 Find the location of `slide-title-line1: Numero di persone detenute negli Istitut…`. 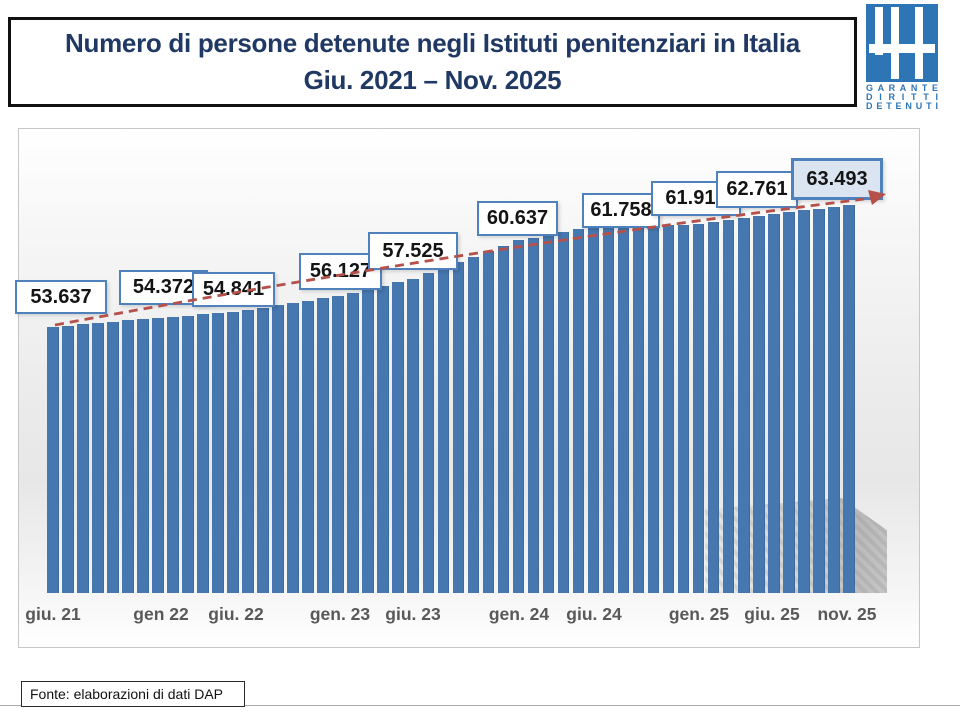

slide-title-line1: Numero di persone detenute negli Istitut… is located at coordinates (432, 43).